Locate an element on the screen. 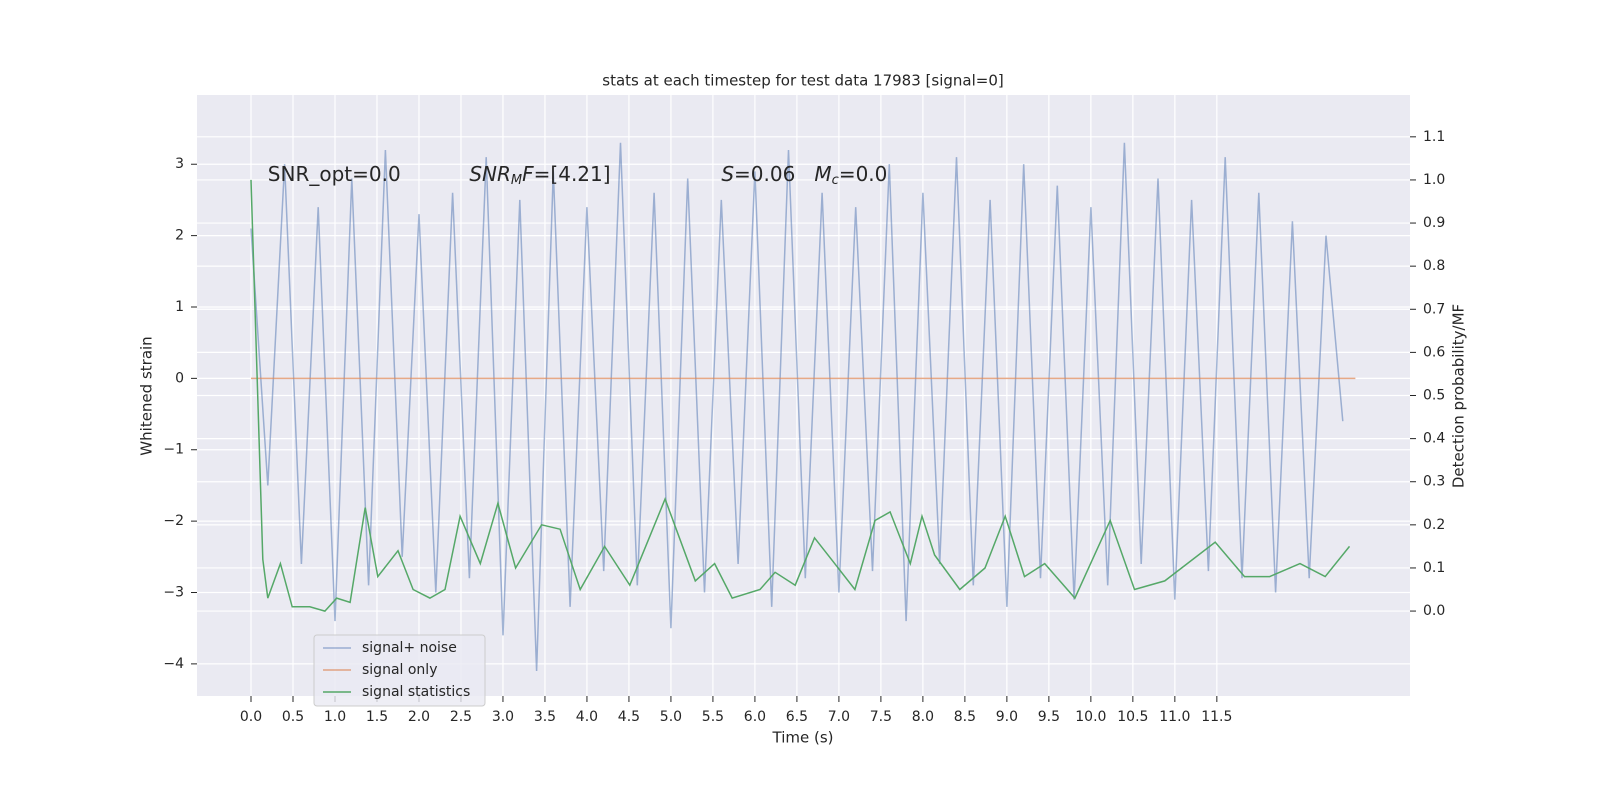 The height and width of the screenshot is (804, 1600). annotation-part: SNR_opt=0.0 is located at coordinates (334, 173).